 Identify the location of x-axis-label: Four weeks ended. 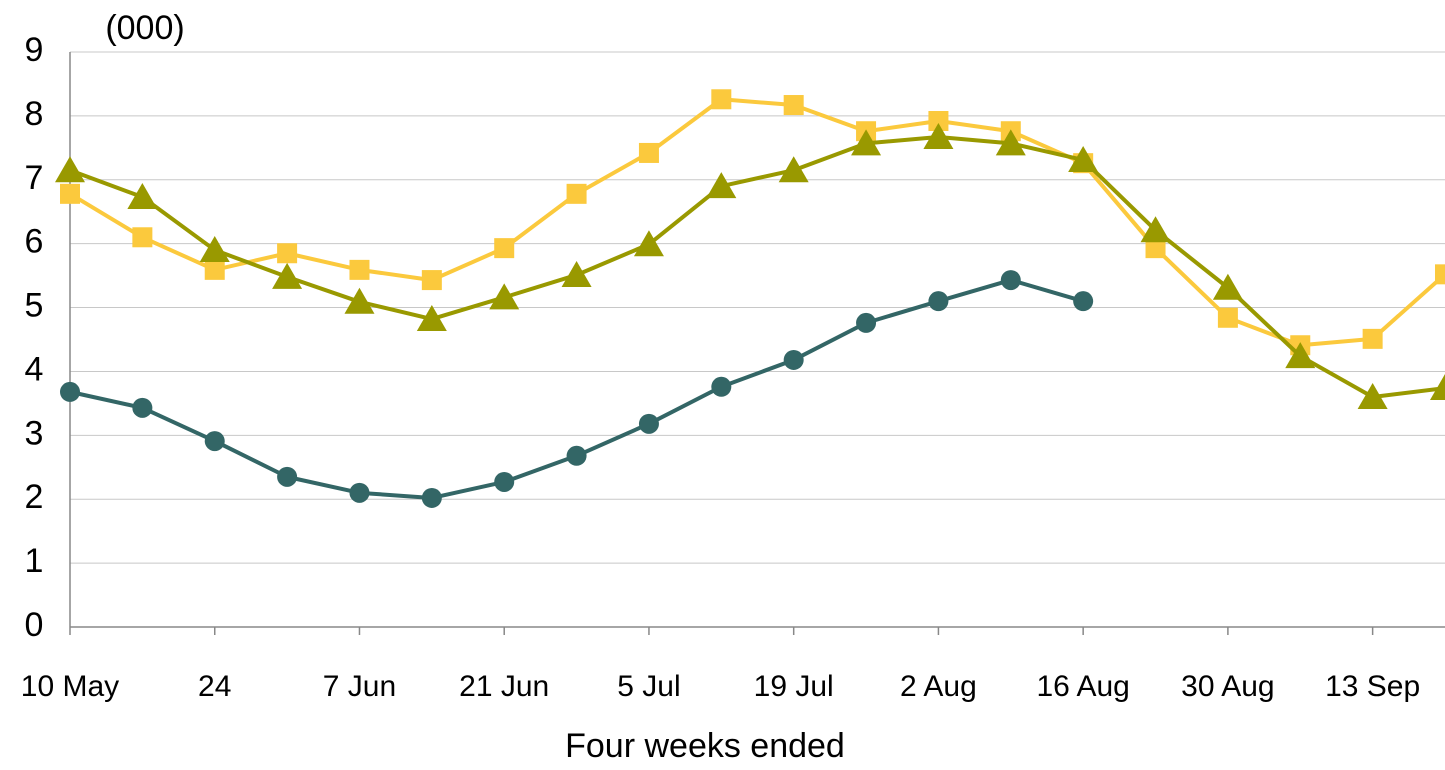
(705, 746).